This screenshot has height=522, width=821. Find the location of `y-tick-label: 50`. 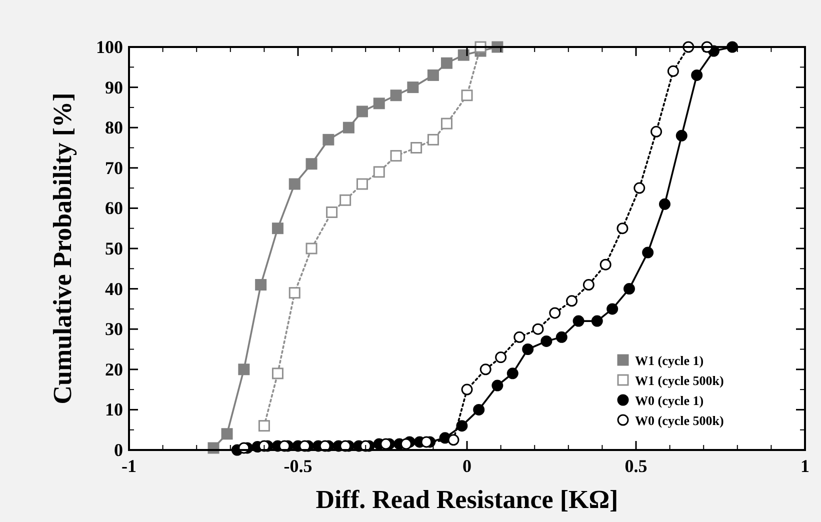

y-tick-label: 50 is located at coordinates (114, 248).